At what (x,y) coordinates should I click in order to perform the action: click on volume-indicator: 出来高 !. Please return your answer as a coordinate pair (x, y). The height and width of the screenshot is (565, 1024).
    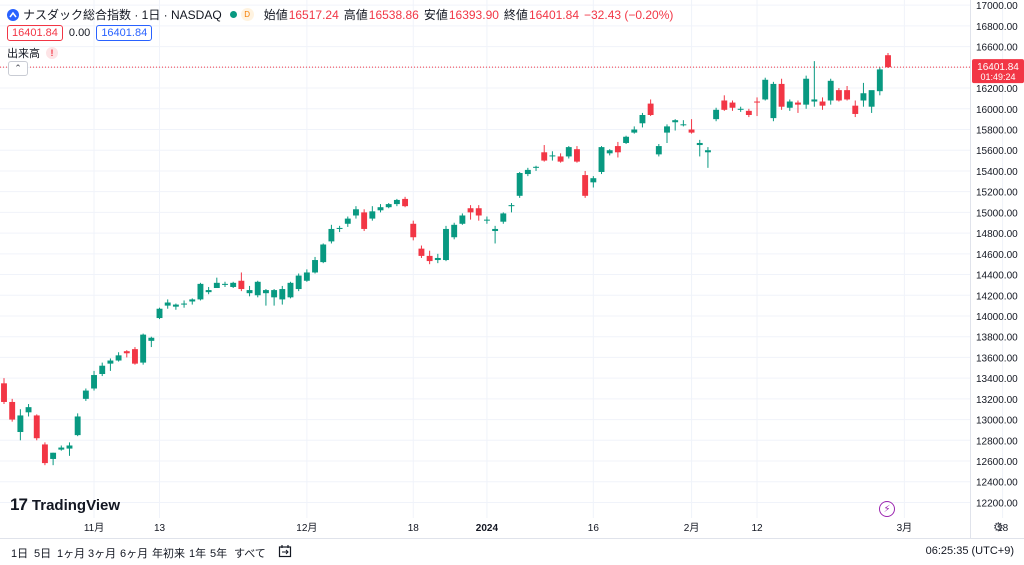
    Looking at the image, I should click on (32, 53).